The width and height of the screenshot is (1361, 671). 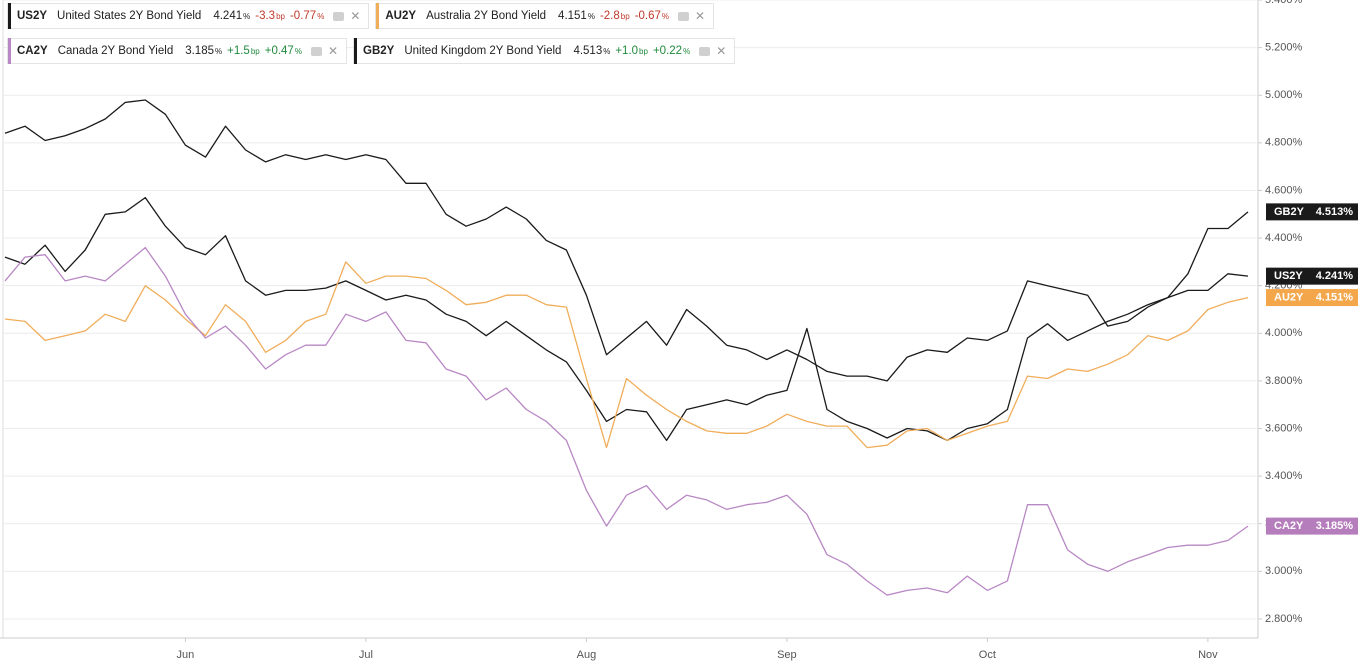 I want to click on legend-full-name: Australia 2Y Bond Yield, so click(x=486, y=16).